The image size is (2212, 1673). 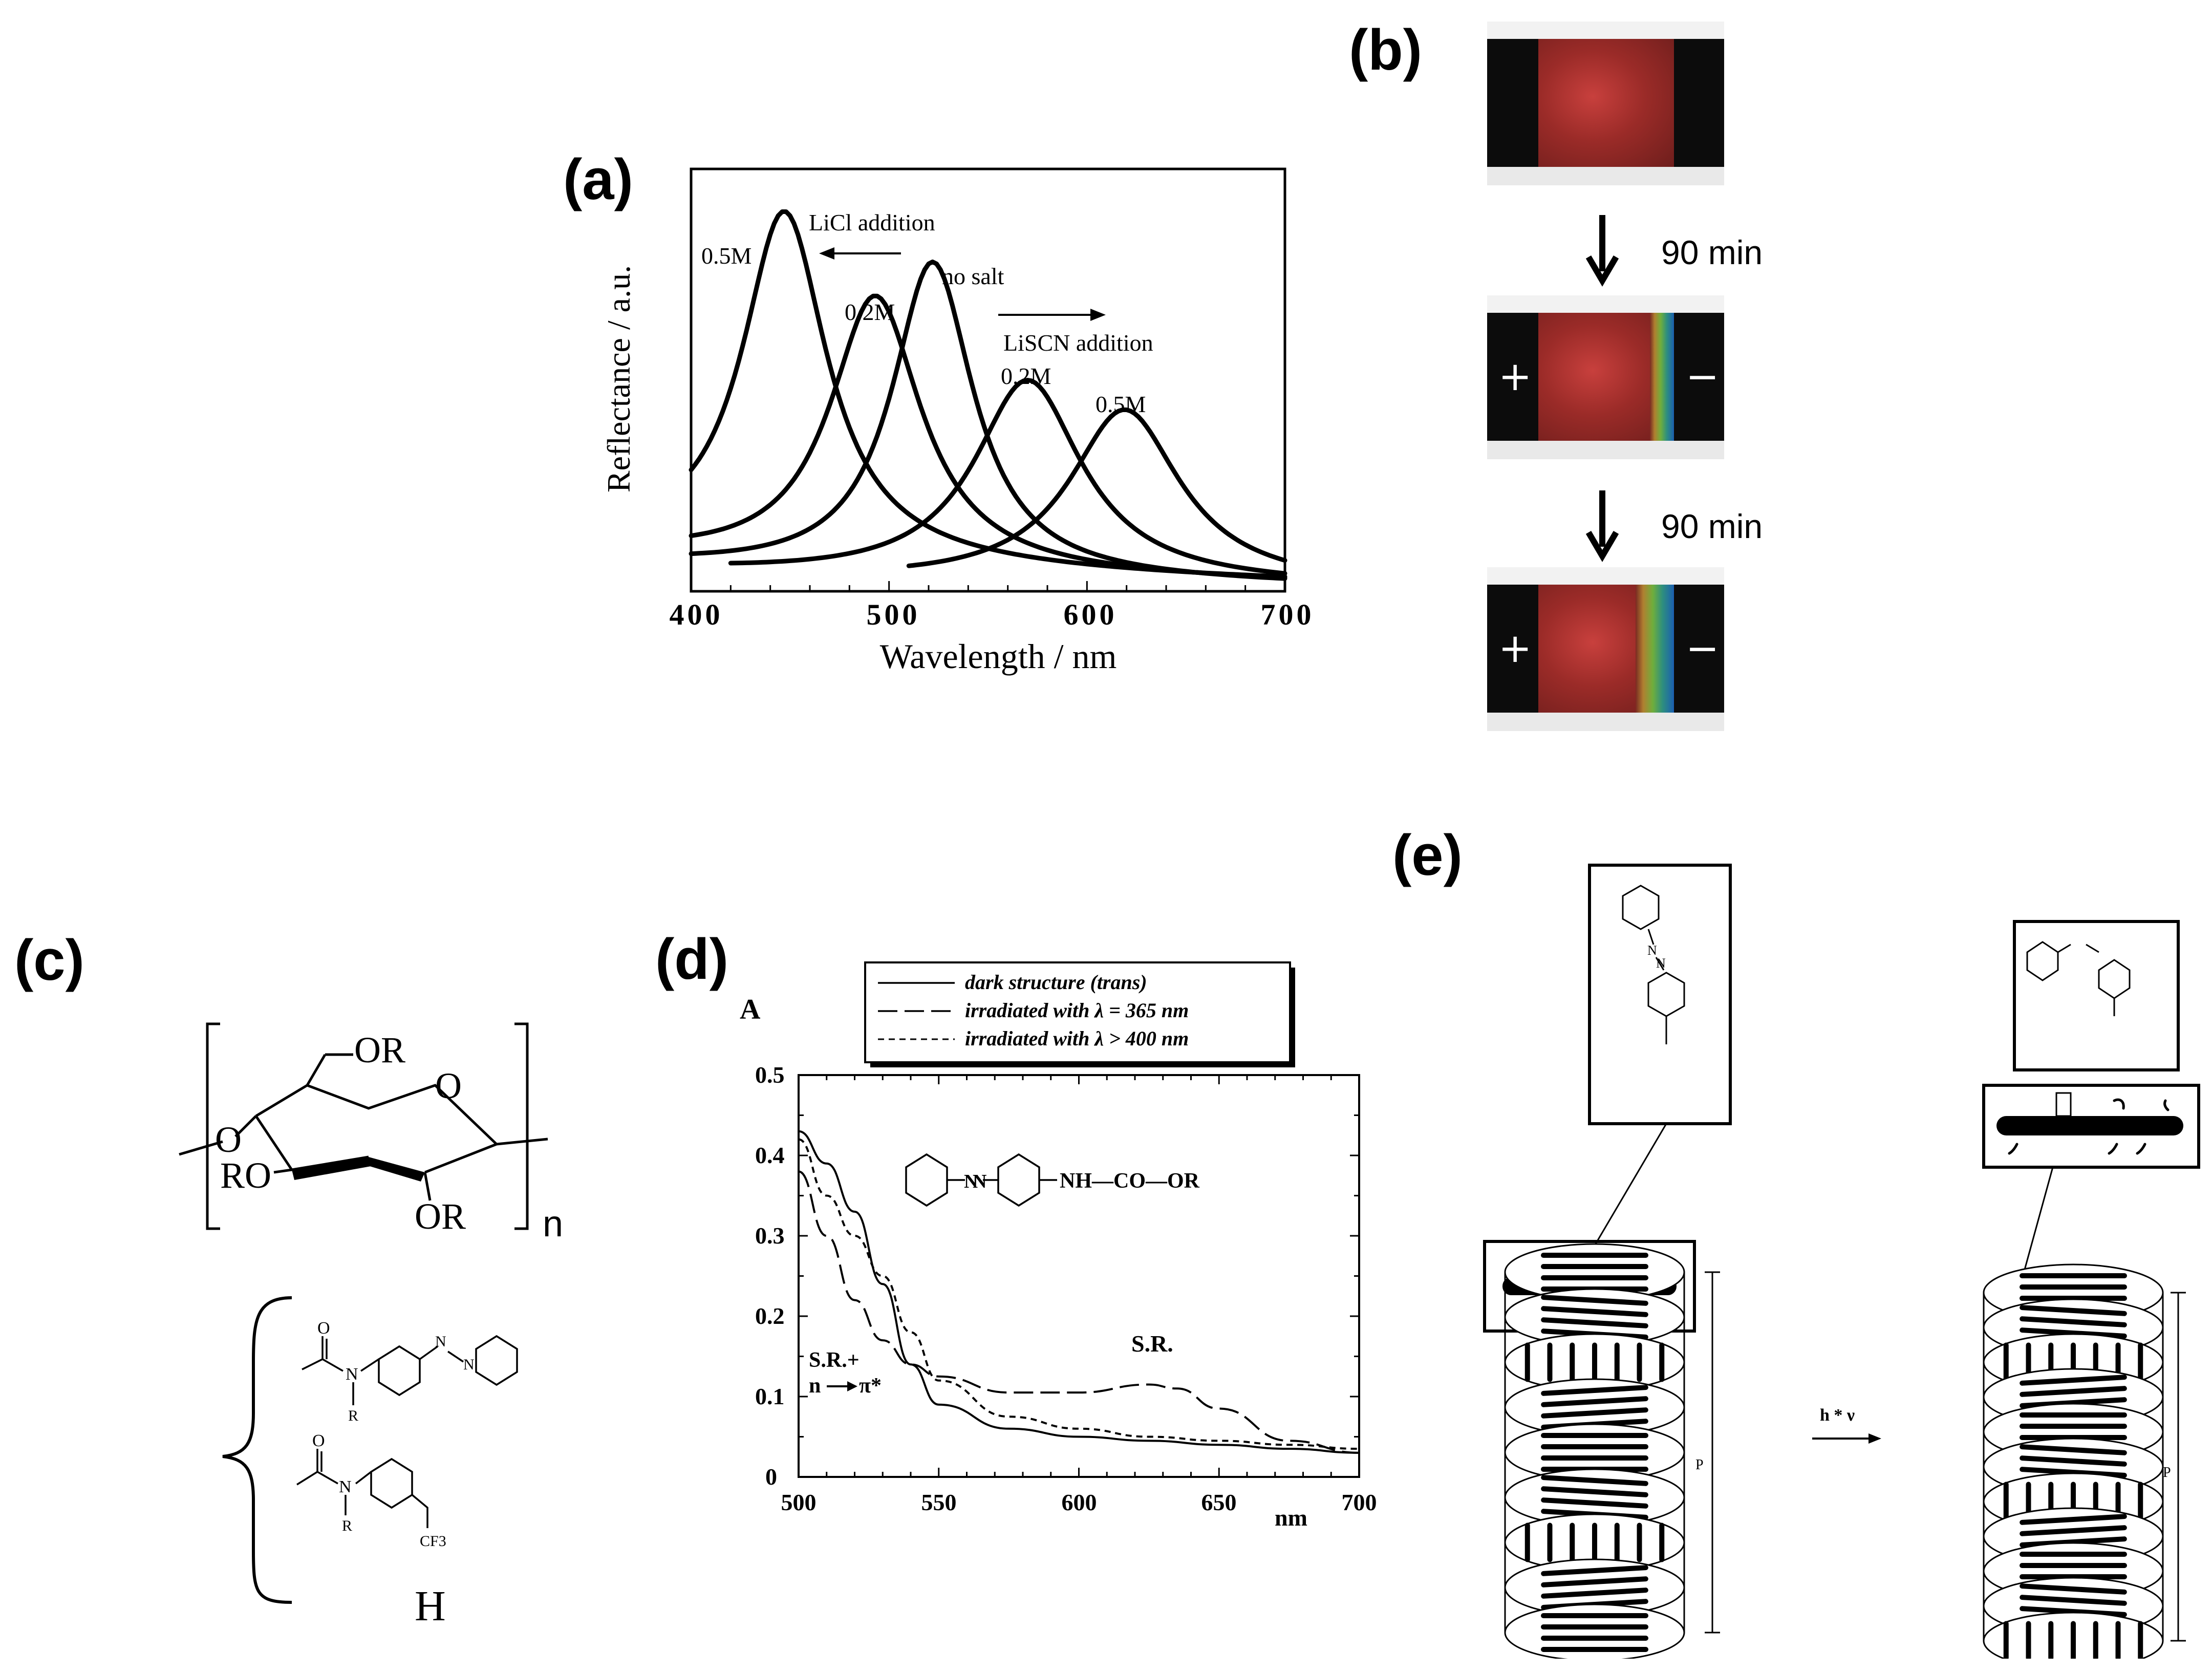 What do you see at coordinates (980, 1181) in the screenshot?
I see `molecule-n-b: N` at bounding box center [980, 1181].